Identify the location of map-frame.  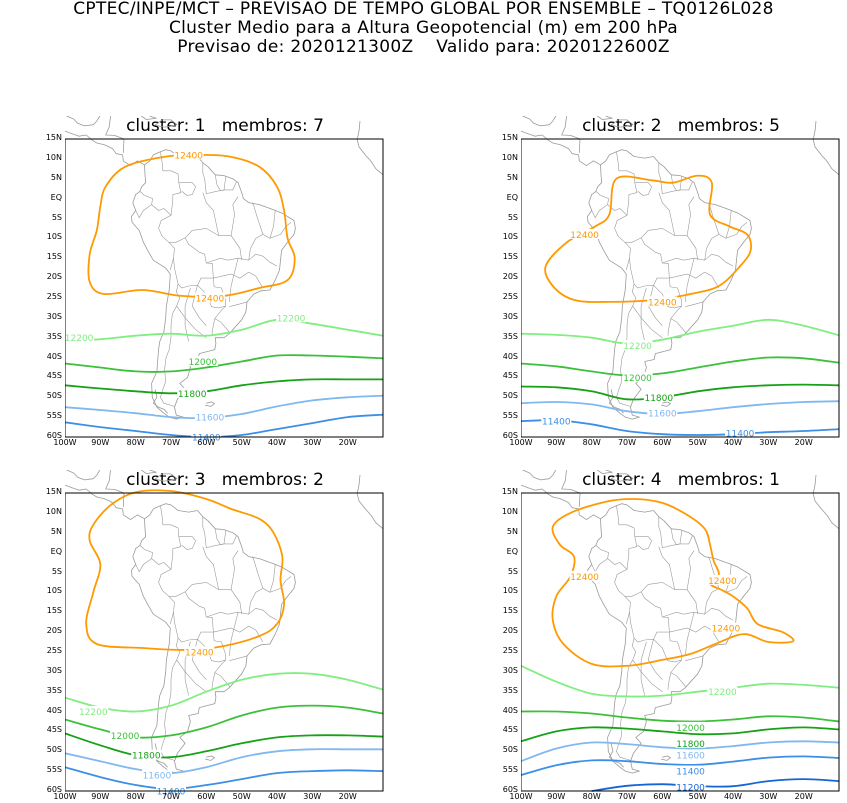
(224, 288).